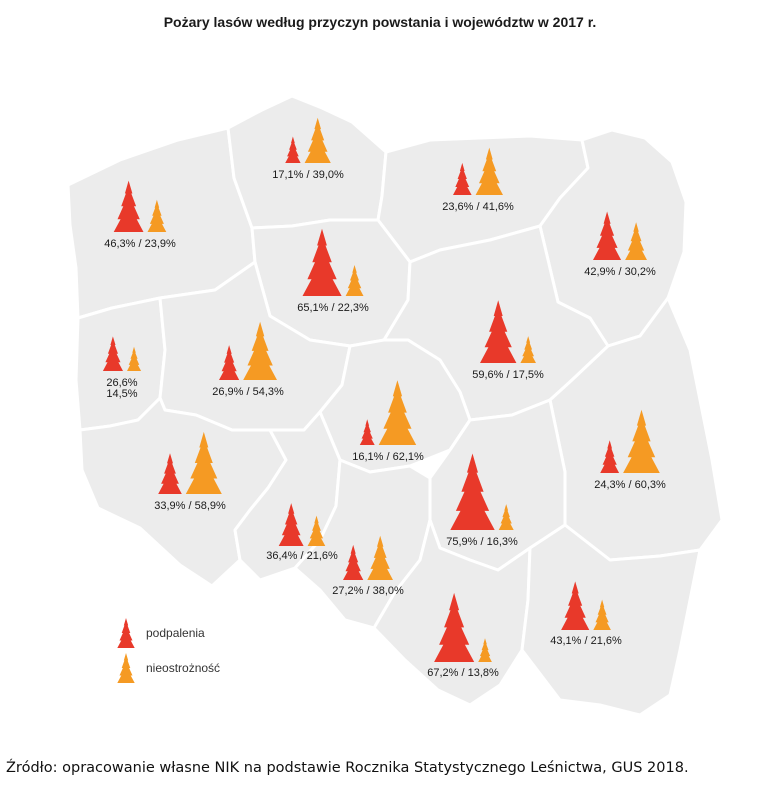 The width and height of the screenshot is (760, 786). I want to click on value-label: 26,9% / 54,3%, so click(248, 392).